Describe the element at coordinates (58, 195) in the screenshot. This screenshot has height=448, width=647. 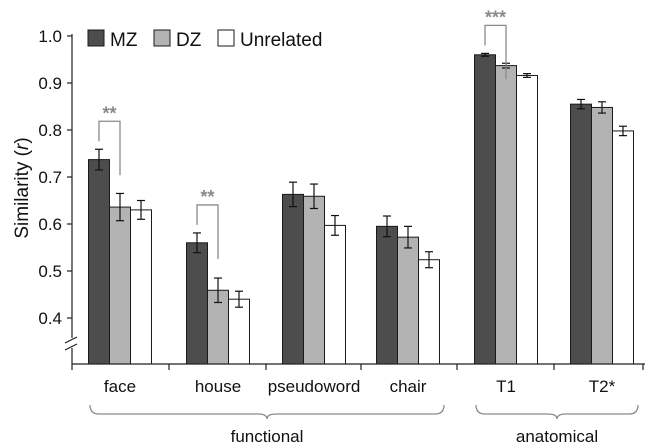
I see `y-axis: 1.0 0.9 0.8 0.7 0.6 0.5 0.4` at that location.